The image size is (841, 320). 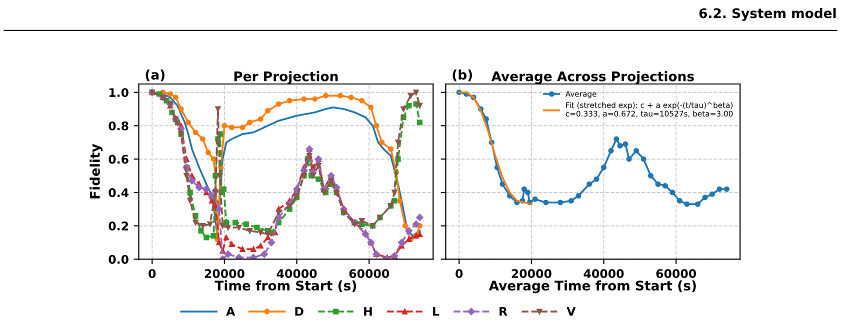 I want to click on y-tick-label: 1.0, so click(x=118, y=92).